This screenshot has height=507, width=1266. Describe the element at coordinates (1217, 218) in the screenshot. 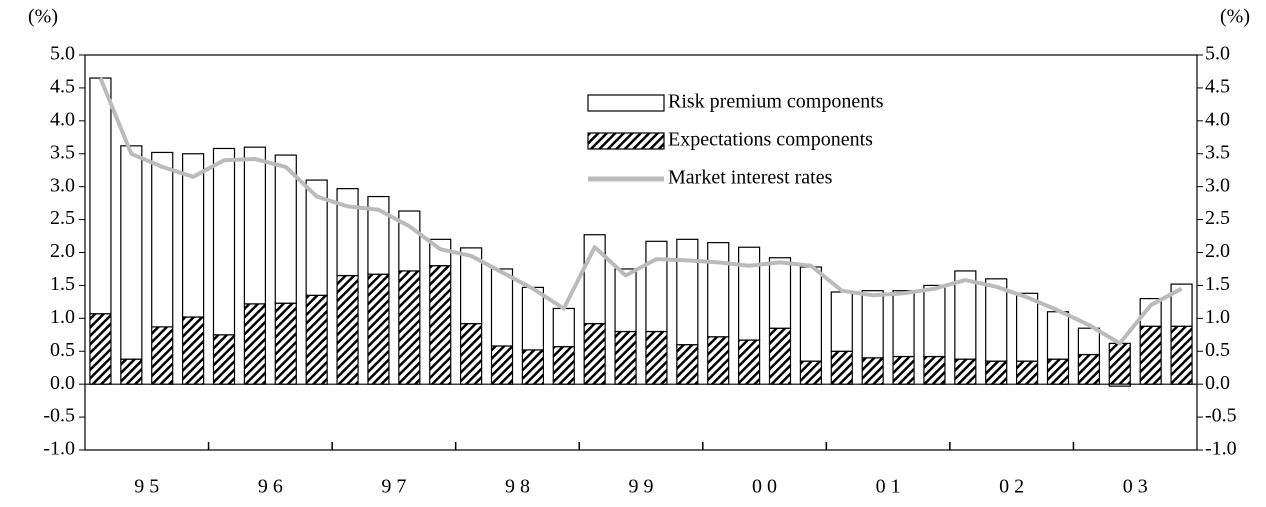

I see `y2-tick-label: 2.5` at that location.